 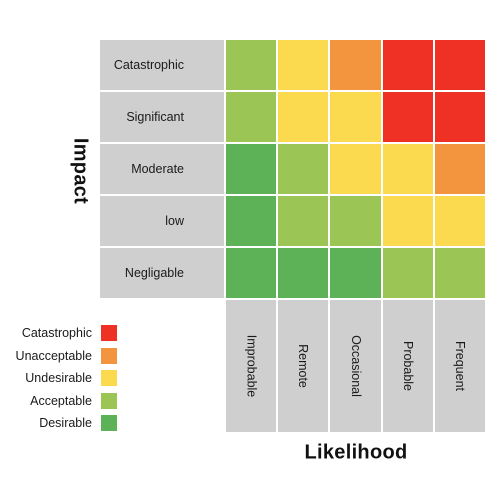 What do you see at coordinates (163, 274) in the screenshot?
I see `impact-label-negligable: Negligable` at bounding box center [163, 274].